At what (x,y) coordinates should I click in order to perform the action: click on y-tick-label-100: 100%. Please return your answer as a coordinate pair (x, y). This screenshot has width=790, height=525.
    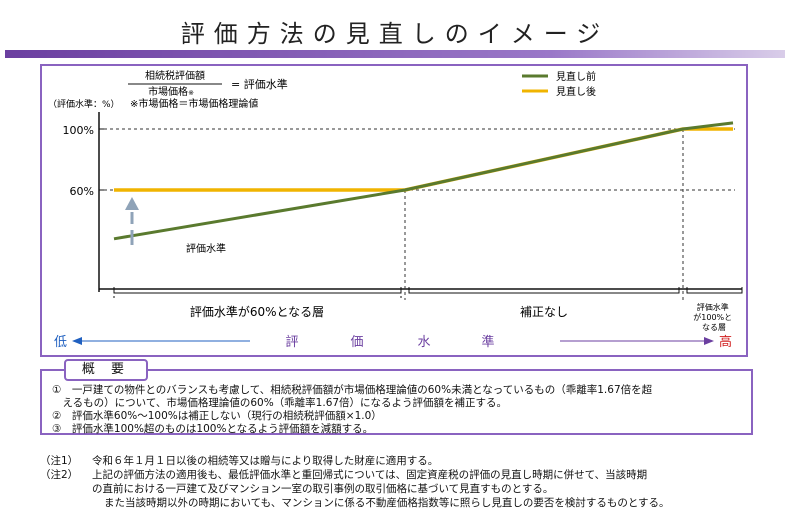
    Looking at the image, I should click on (78, 130).